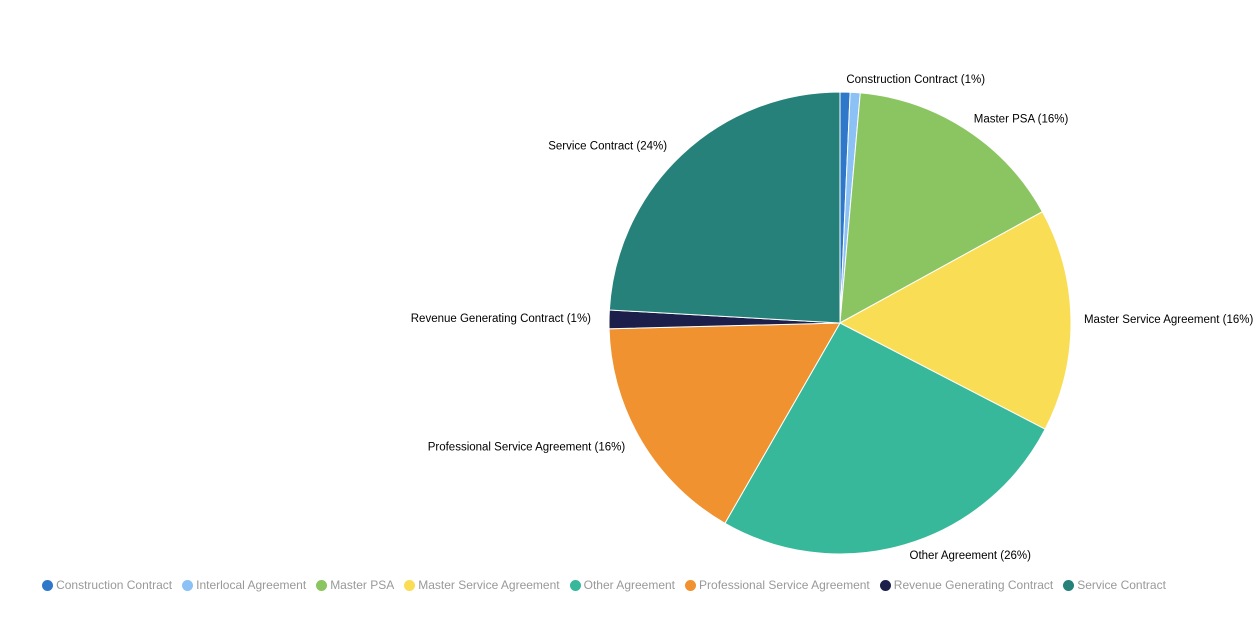  I want to click on data-label: Construction Contract (1%), so click(915, 80).